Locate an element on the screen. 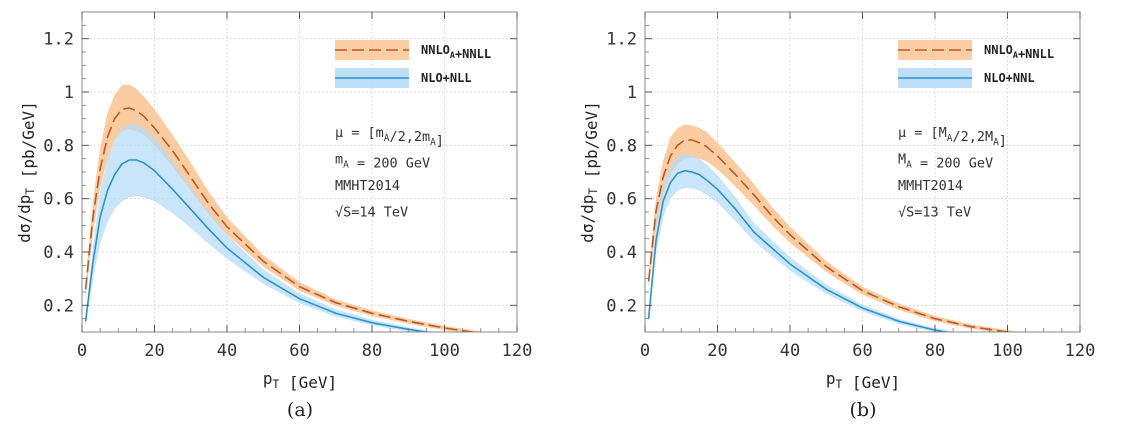 The height and width of the screenshot is (429, 1126). legend-label-1: NLO+NNL is located at coordinates (1009, 78).